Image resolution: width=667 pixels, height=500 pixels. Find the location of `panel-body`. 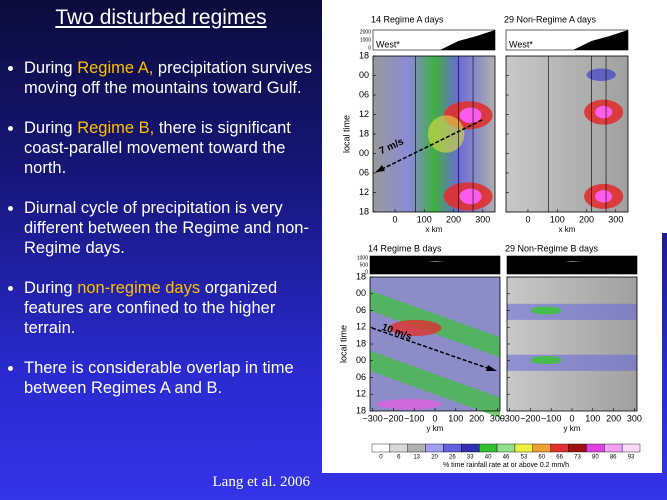

panel-body is located at coordinates (572, 344).